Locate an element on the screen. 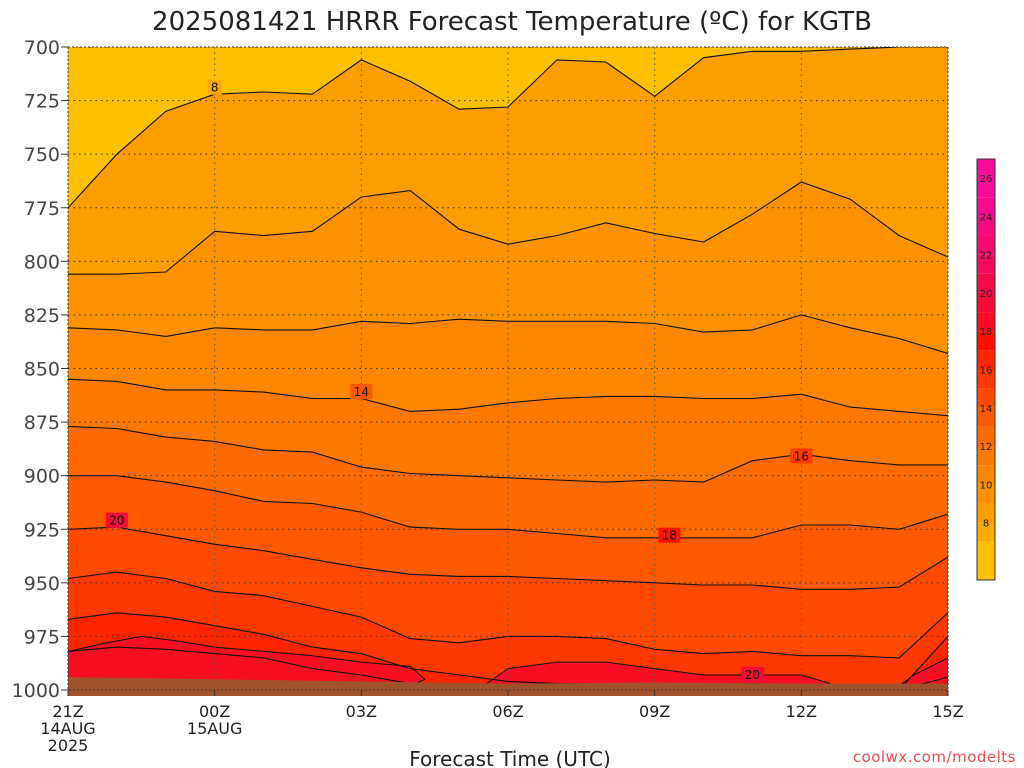  y-tick-label: 1000 is located at coordinates (36, 691).